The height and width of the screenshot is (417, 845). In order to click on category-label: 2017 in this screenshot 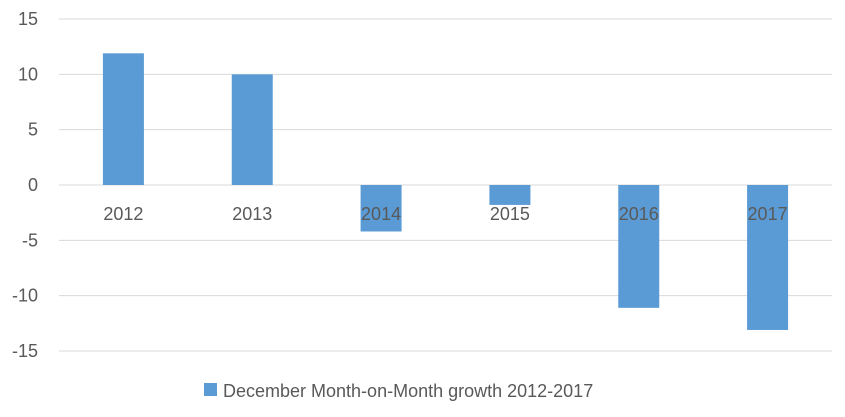, I will do `click(768, 214)`.